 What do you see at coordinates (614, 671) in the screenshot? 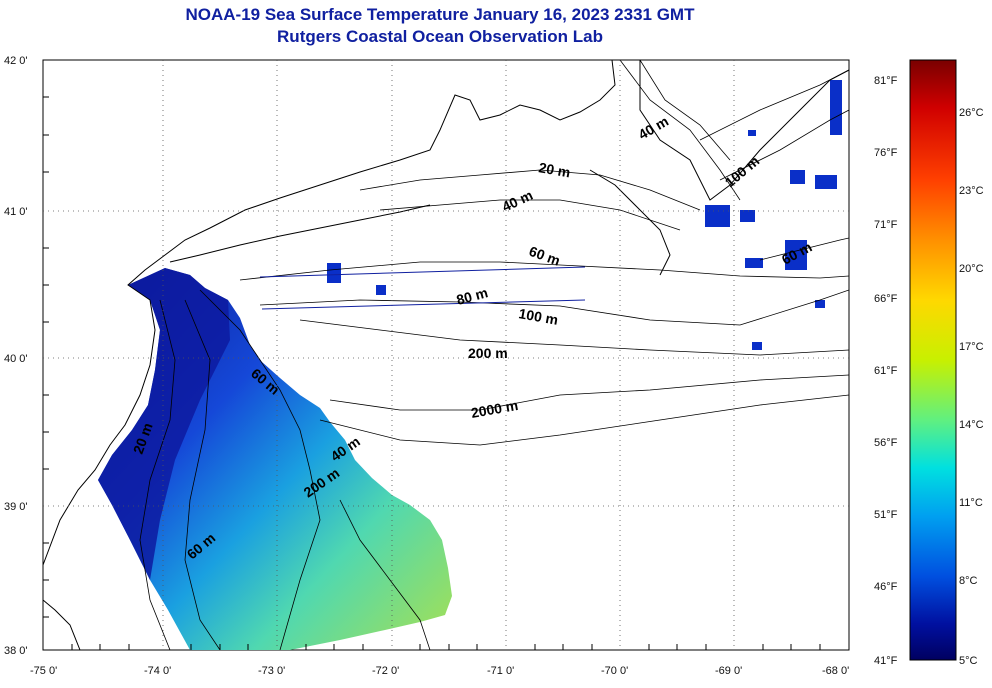
I see `lon-label: -70 0'` at bounding box center [614, 671].